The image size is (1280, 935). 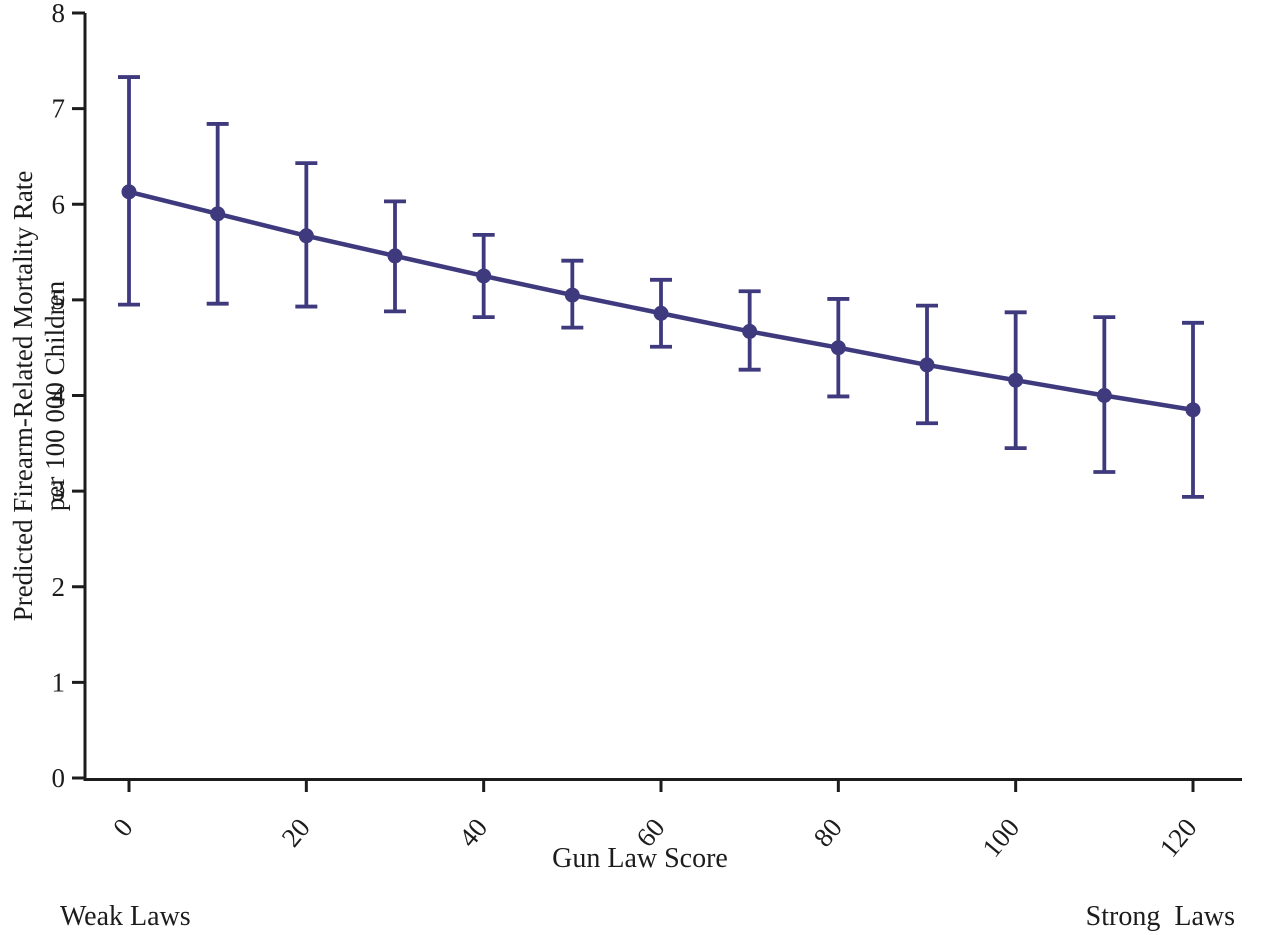 What do you see at coordinates (59, 109) in the screenshot?
I see `y-tick-label: 7` at bounding box center [59, 109].